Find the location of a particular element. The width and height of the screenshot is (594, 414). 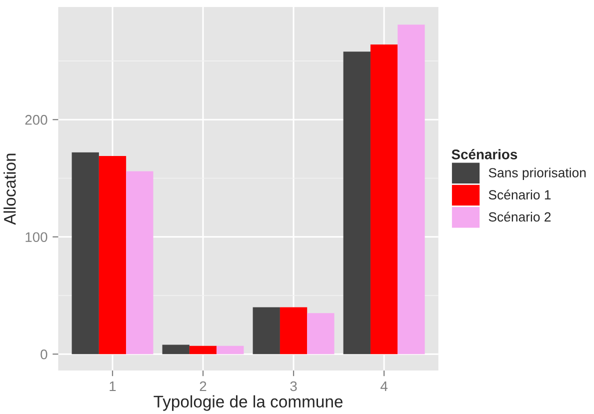

y-tick-label: 100 is located at coordinates (37, 237).